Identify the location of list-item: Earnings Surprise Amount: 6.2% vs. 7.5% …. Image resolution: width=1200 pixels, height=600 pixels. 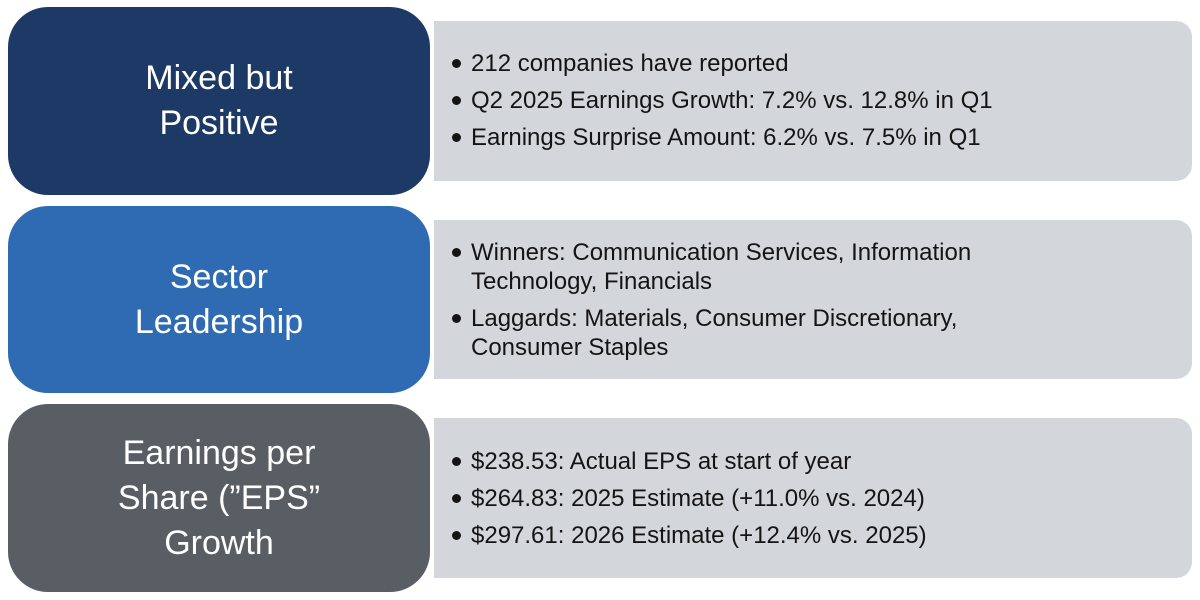
(816, 137).